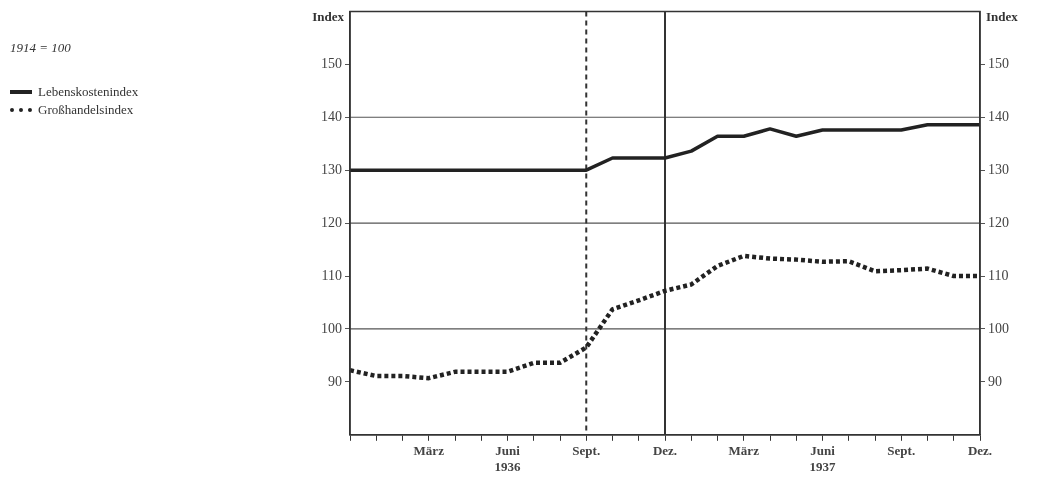 The width and height of the screenshot is (1063, 483). What do you see at coordinates (507, 458) in the screenshot?
I see `x-tick-label: Juni 1936` at bounding box center [507, 458].